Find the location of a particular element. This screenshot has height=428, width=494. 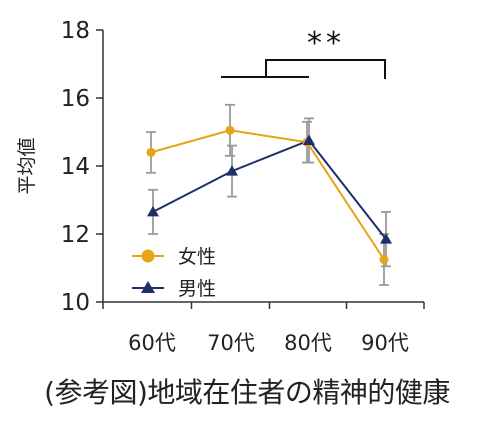

significance-label: ** is located at coordinates (326, 43).